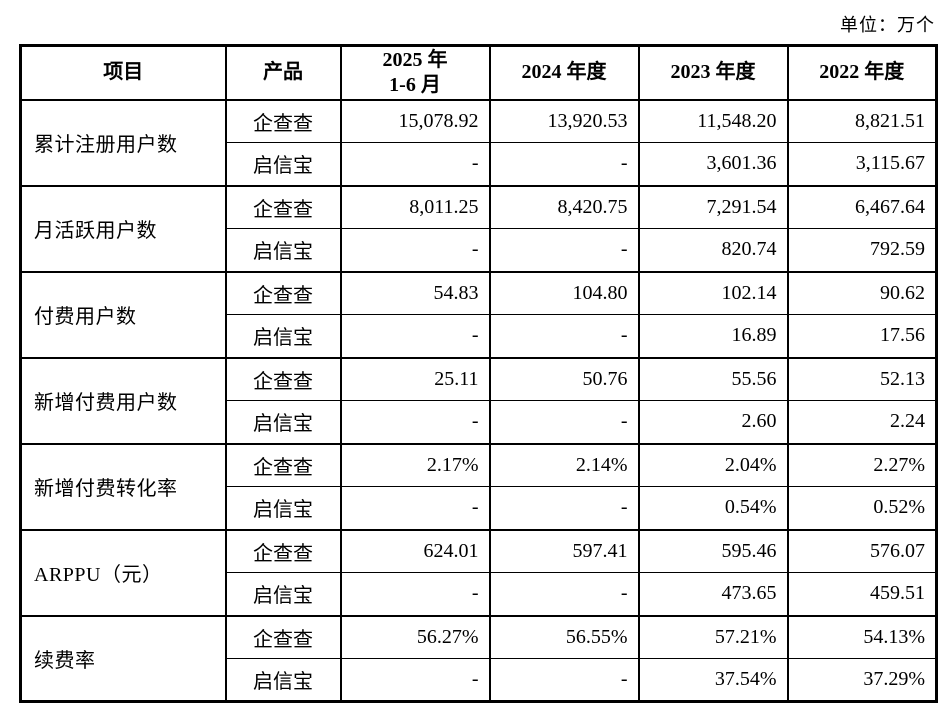 This screenshot has width=949, height=720. I want to click on table-row: 启信宝 - - 3,601.36 3,115.67, so click(479, 164).